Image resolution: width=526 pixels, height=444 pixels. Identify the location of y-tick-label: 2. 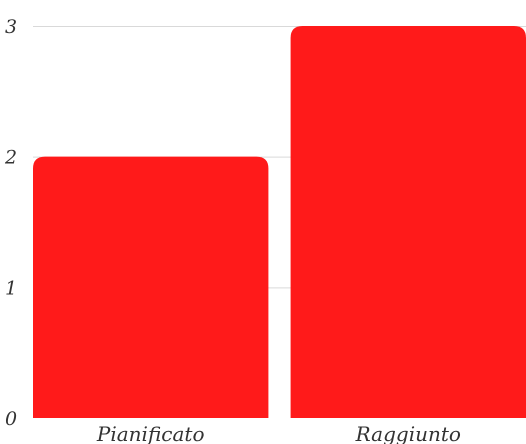
(10, 158).